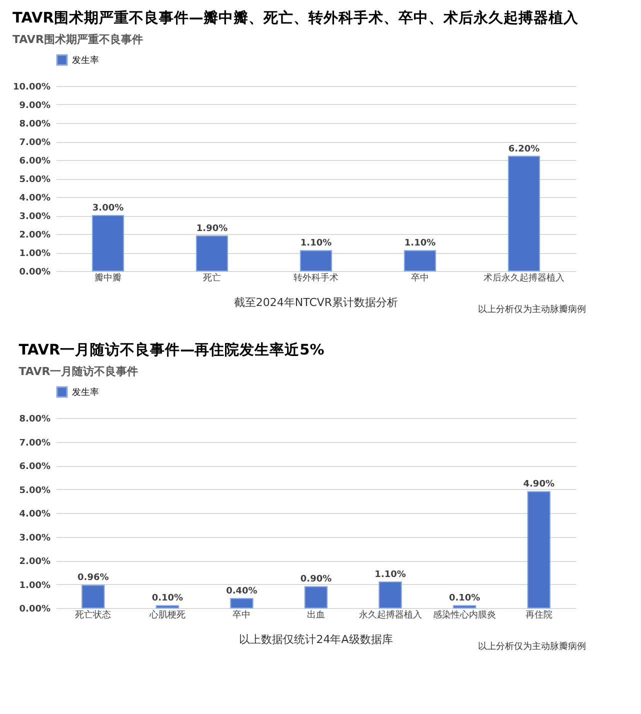 The height and width of the screenshot is (714, 641). Describe the element at coordinates (316, 278) in the screenshot. I see `x-tick-label: 转外科手术` at that location.